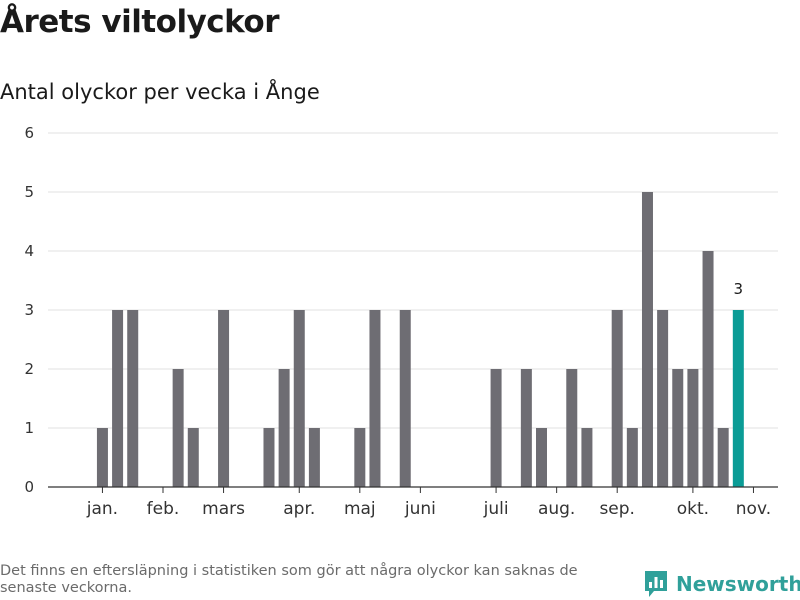 The height and width of the screenshot is (600, 800). What do you see at coordinates (29, 428) in the screenshot?
I see `y-tick-label: 1` at bounding box center [29, 428].